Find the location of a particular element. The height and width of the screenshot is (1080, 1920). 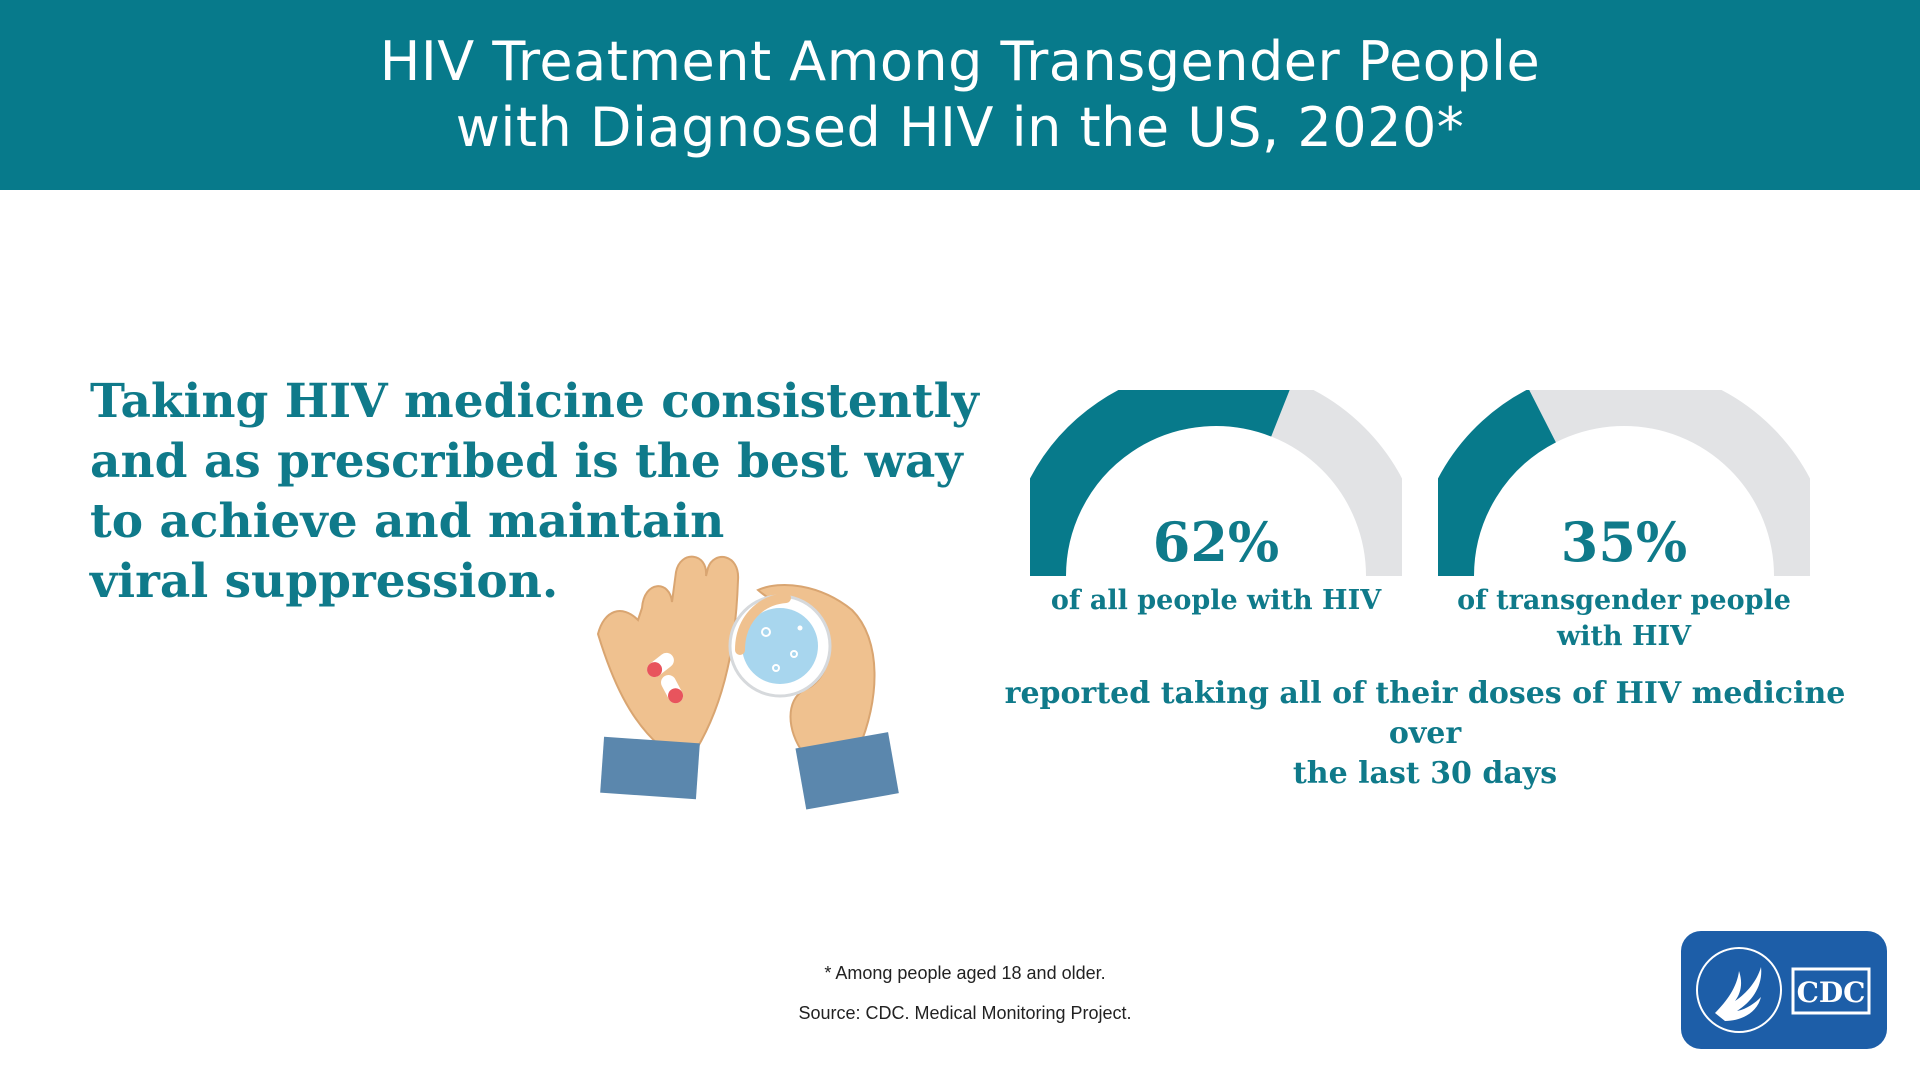

gauge-caption-line-2: the last 30 days is located at coordinates (1425, 773).